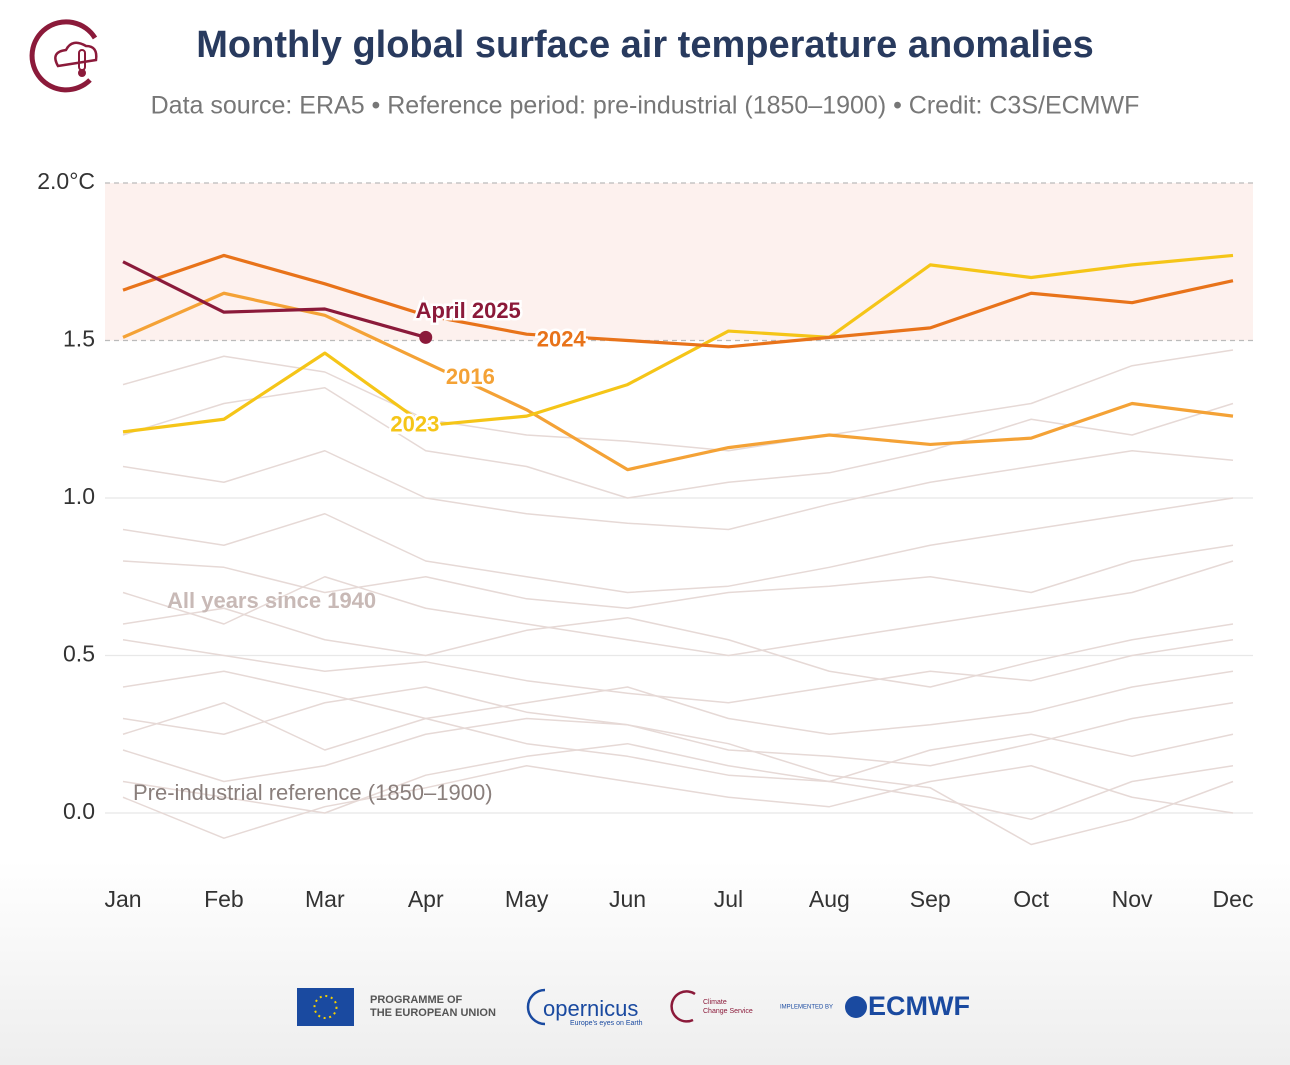 The height and width of the screenshot is (1065, 1290). Describe the element at coordinates (470, 376) in the screenshot. I see `series-label: 2016` at that location.